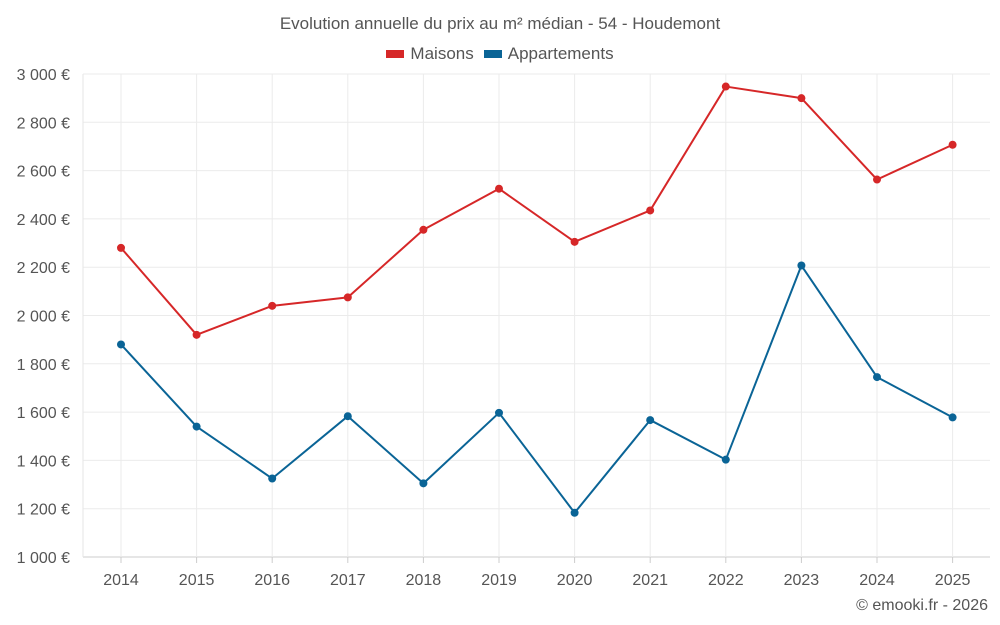 This screenshot has width=1000, height=625. What do you see at coordinates (424, 580) in the screenshot?
I see `x-tick-label: 2018` at bounding box center [424, 580].